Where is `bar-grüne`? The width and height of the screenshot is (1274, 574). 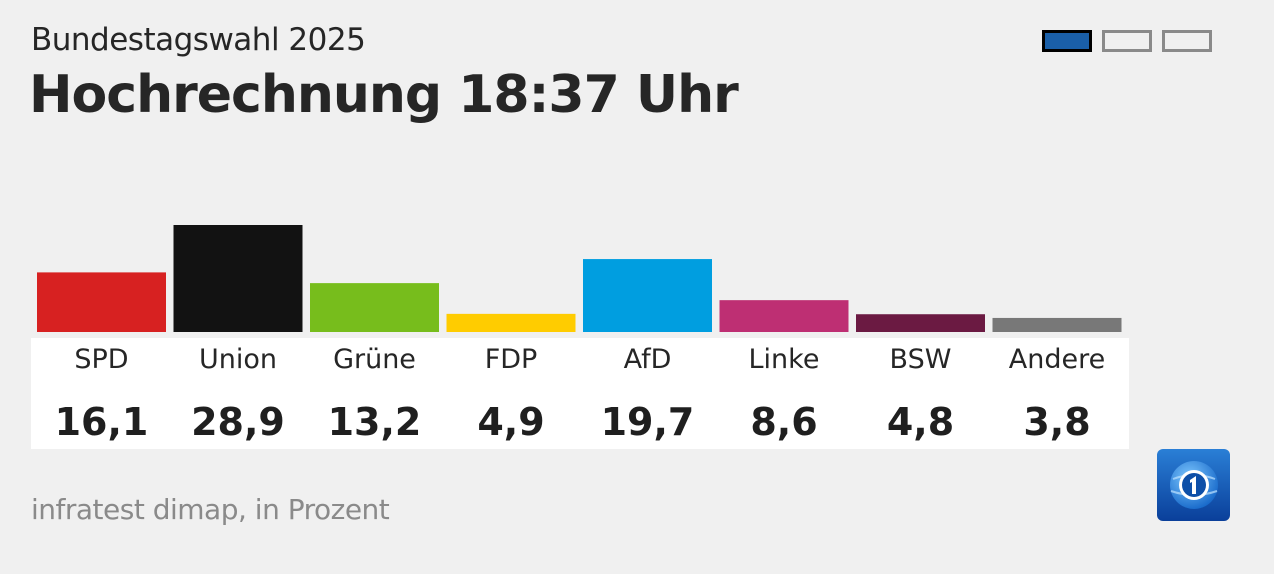
bar-grüne is located at coordinates (374, 307).